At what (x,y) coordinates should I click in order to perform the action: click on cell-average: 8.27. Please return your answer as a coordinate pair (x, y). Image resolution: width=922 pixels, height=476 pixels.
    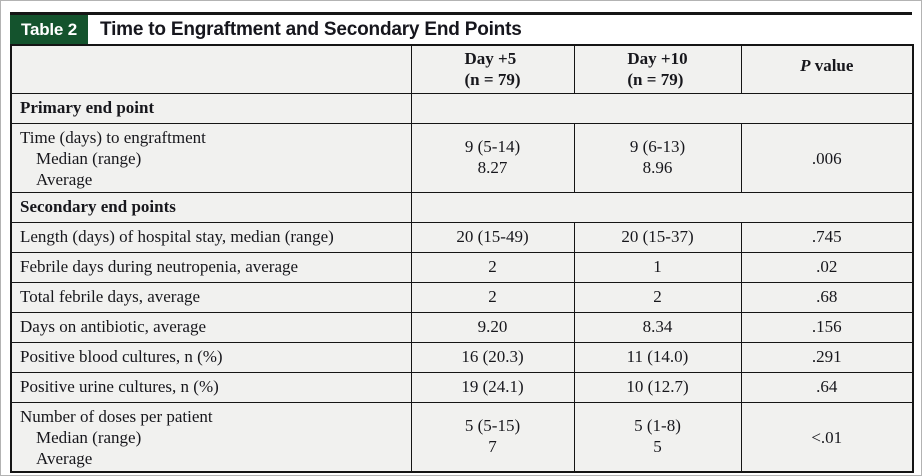
    Looking at the image, I should click on (492, 167).